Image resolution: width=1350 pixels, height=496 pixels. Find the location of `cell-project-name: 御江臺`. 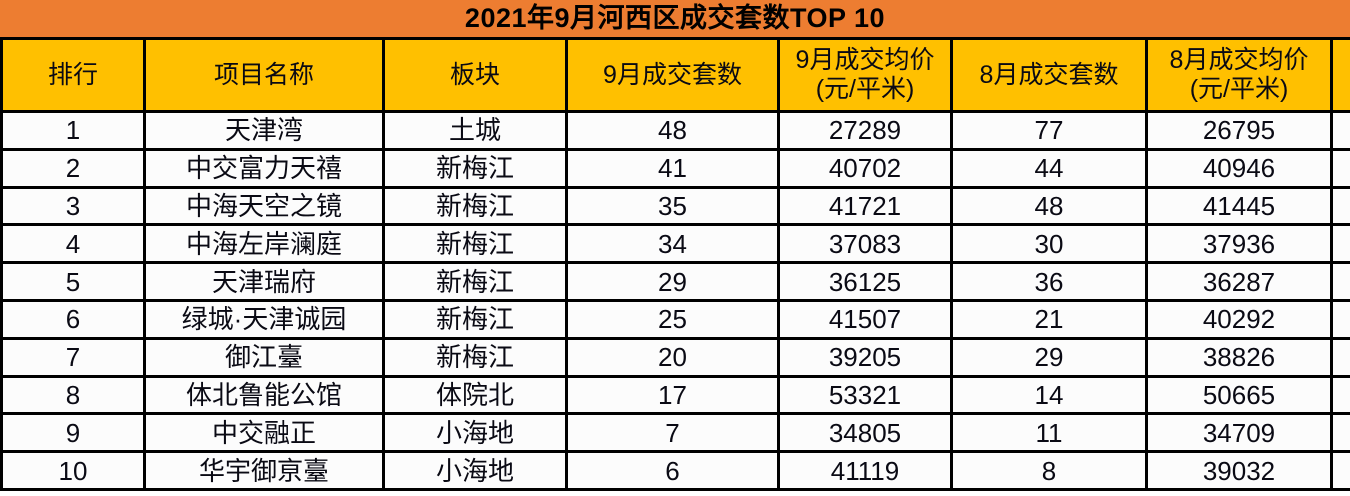

cell-project-name: 御江臺 is located at coordinates (264, 357).